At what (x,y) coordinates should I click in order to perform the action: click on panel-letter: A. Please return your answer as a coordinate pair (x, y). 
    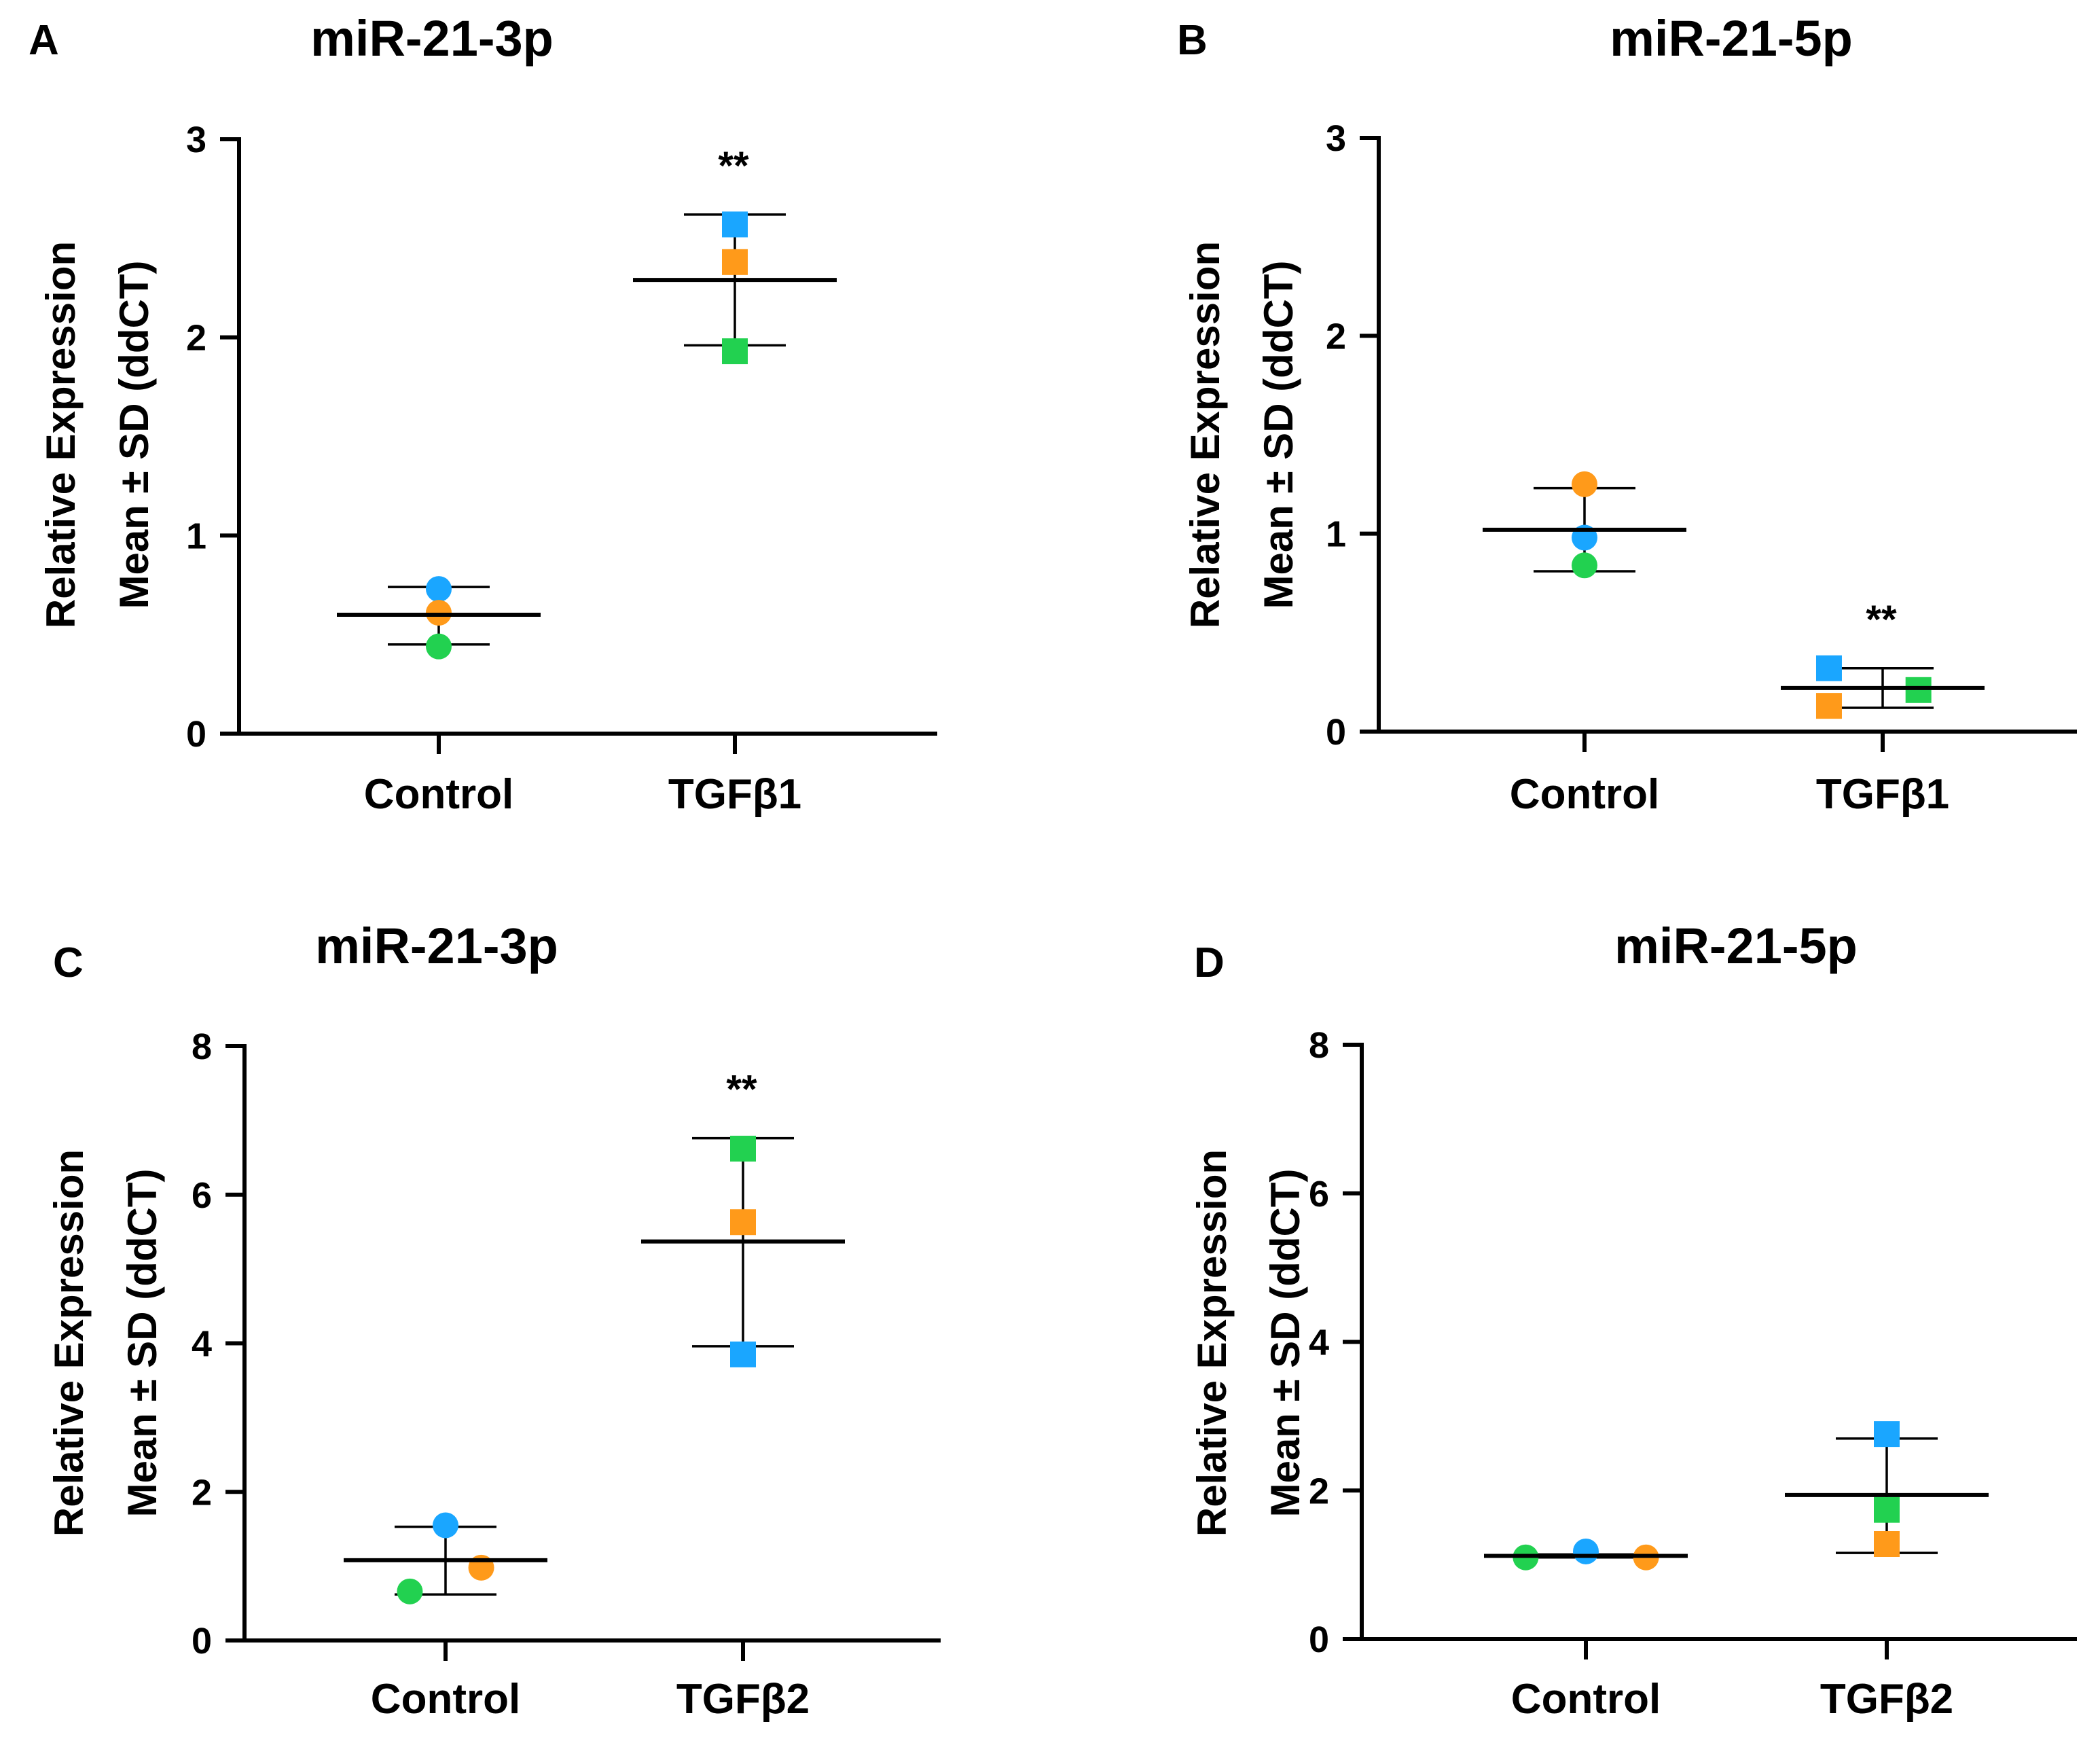
    Looking at the image, I should click on (44, 40).